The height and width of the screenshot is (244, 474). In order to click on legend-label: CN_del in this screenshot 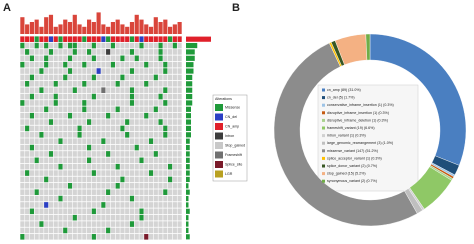, I will do `click(231, 117)`.